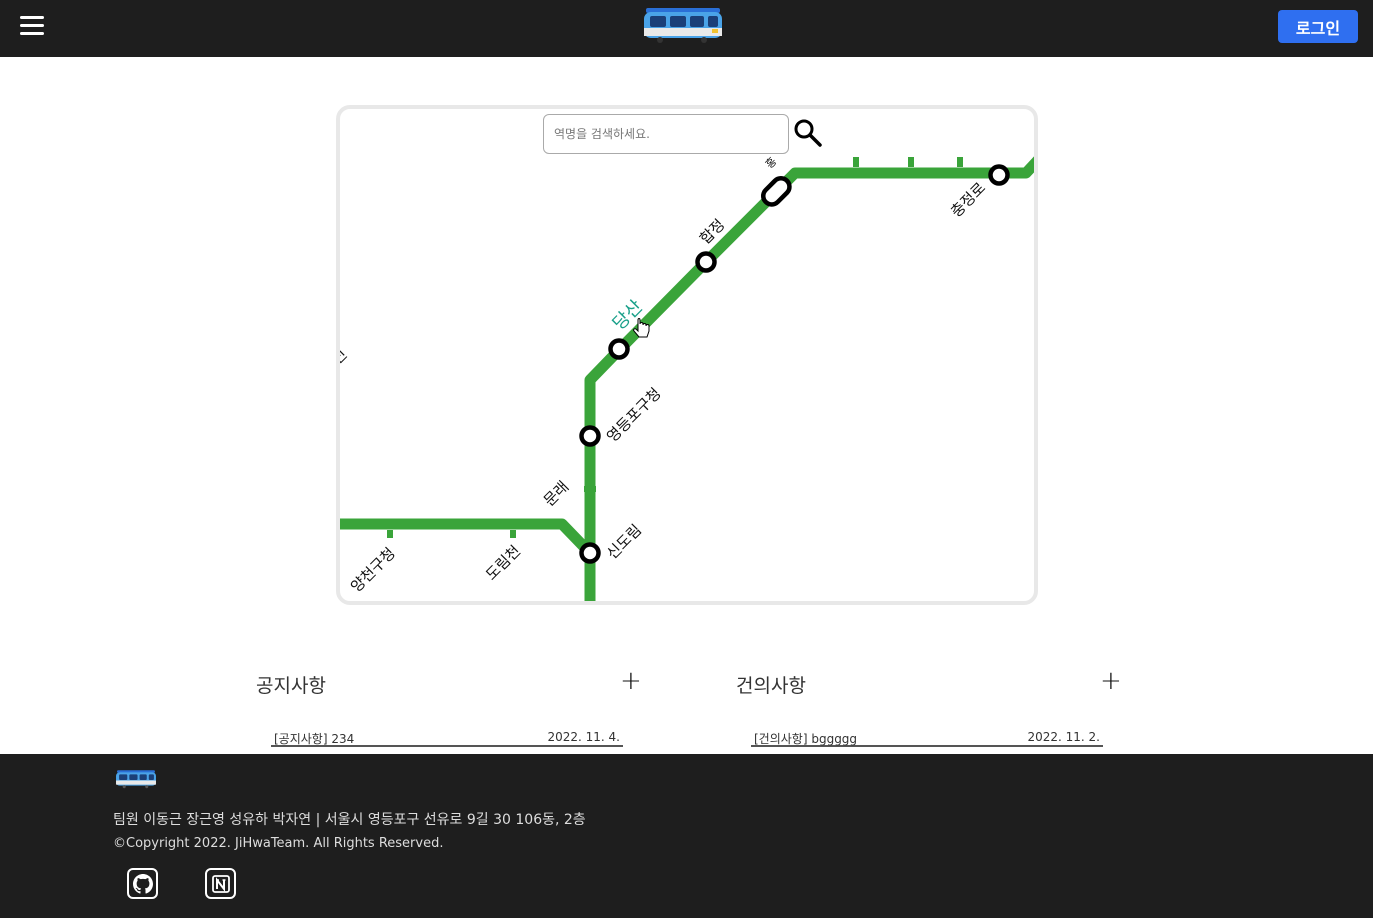 This screenshot has height=918, width=1373. I want to click on station-hongdae, so click(776, 191).